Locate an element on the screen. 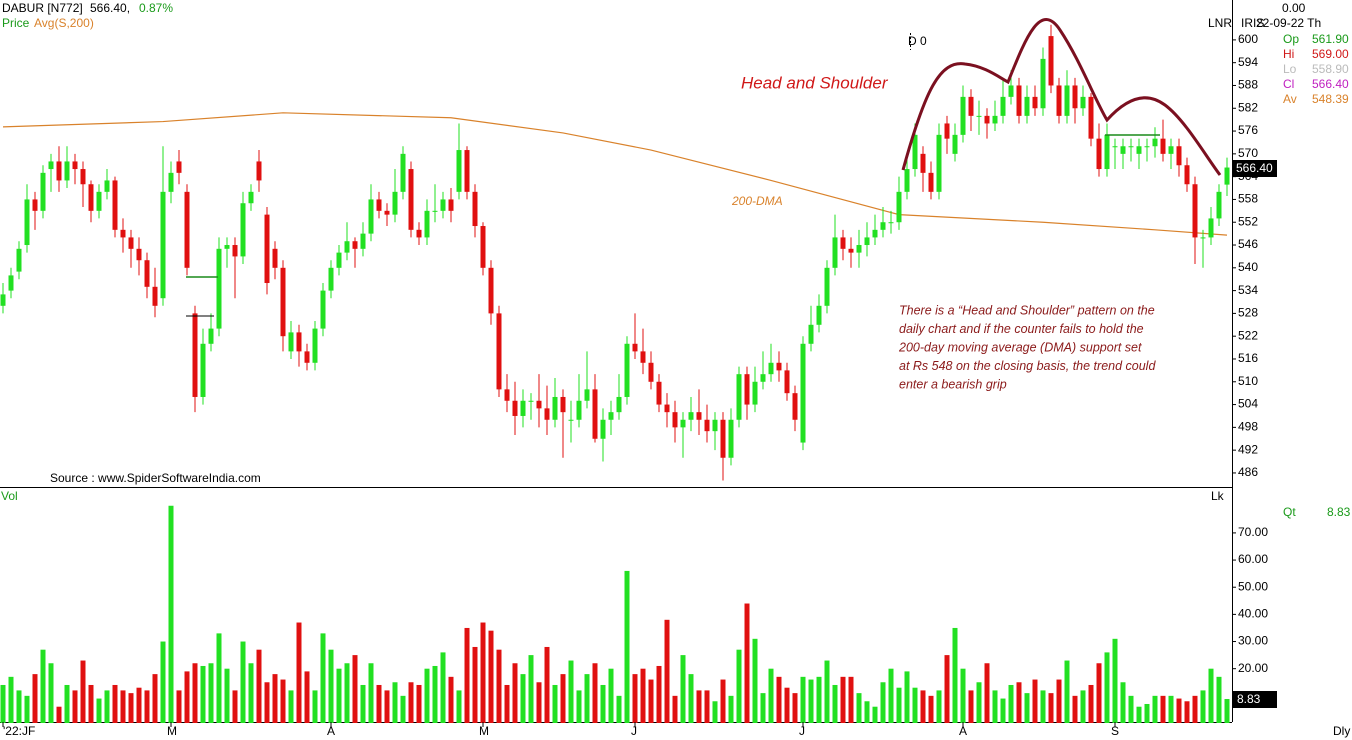 This screenshot has width=1352, height=740. y-tick-label: 558 is located at coordinates (1248, 199).